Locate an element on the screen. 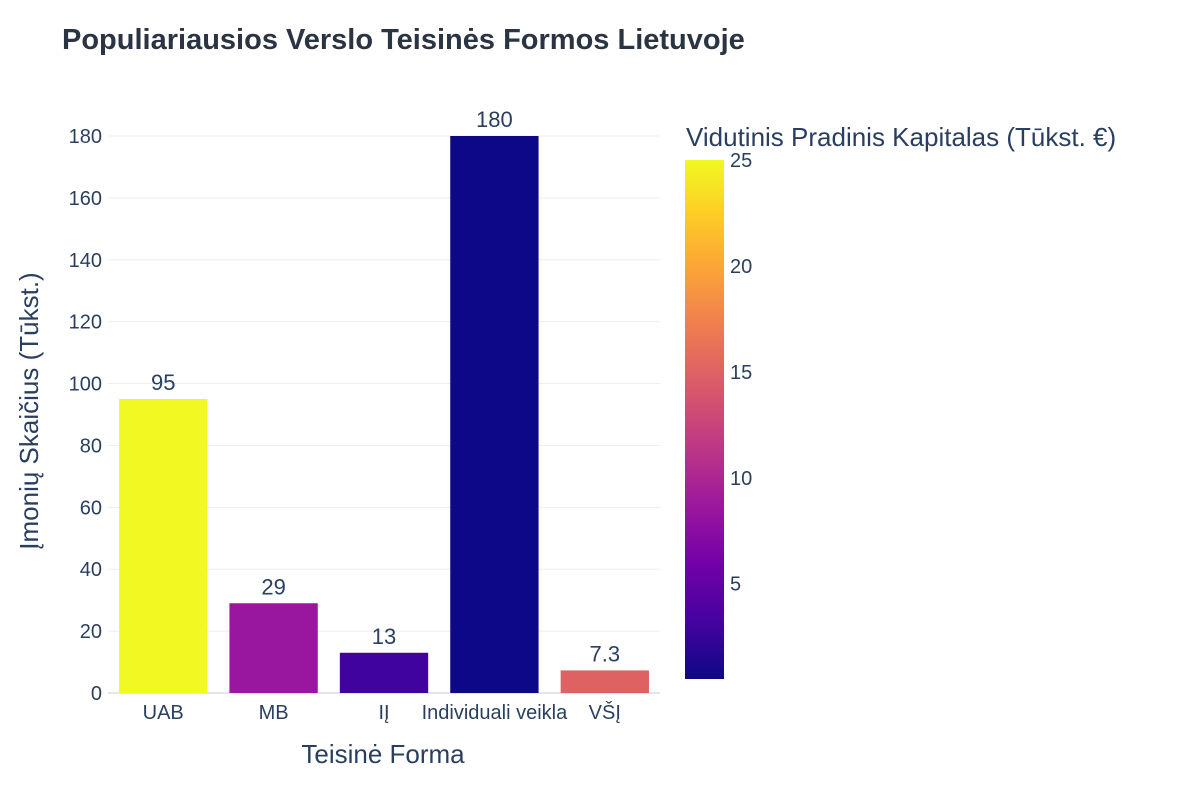 Image resolution: width=1200 pixels, height=800 pixels. data-label: 7.3 is located at coordinates (605, 653).